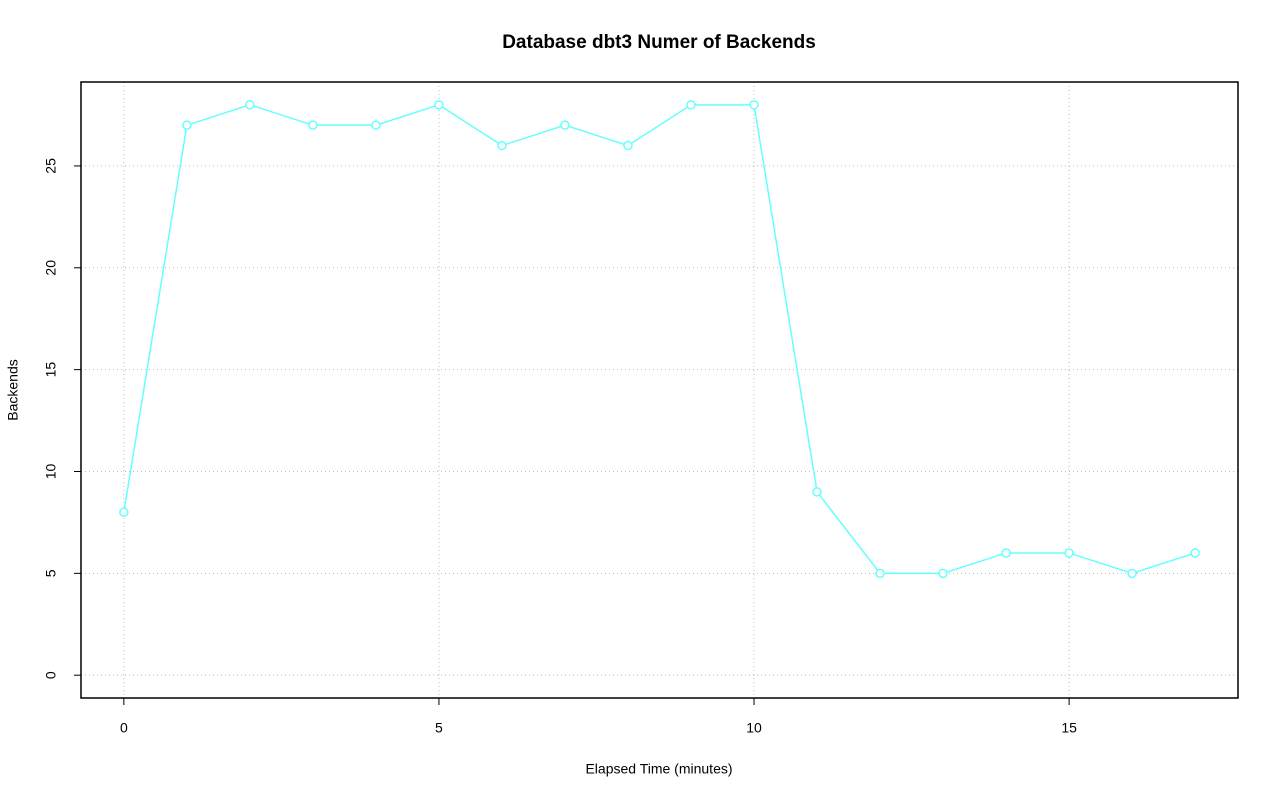  I want to click on y-tick-label: 25, so click(51, 166).